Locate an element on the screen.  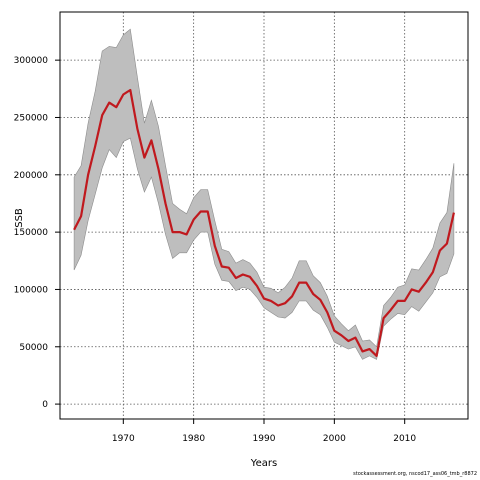
x-tick-label: 1970 is located at coordinates (123, 439).